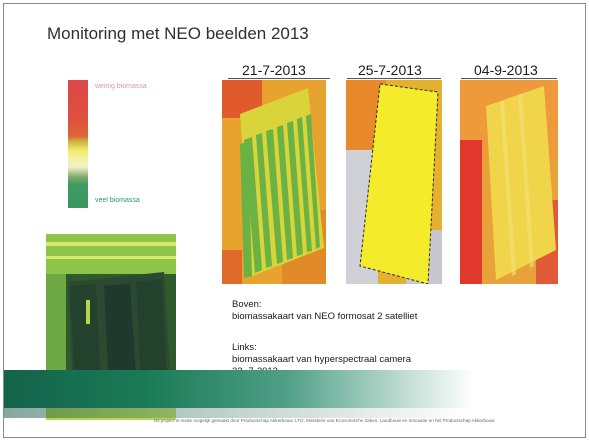 The width and height of the screenshot is (589, 441). I want to click on date-label-1: 21-7-2013, so click(274, 70).